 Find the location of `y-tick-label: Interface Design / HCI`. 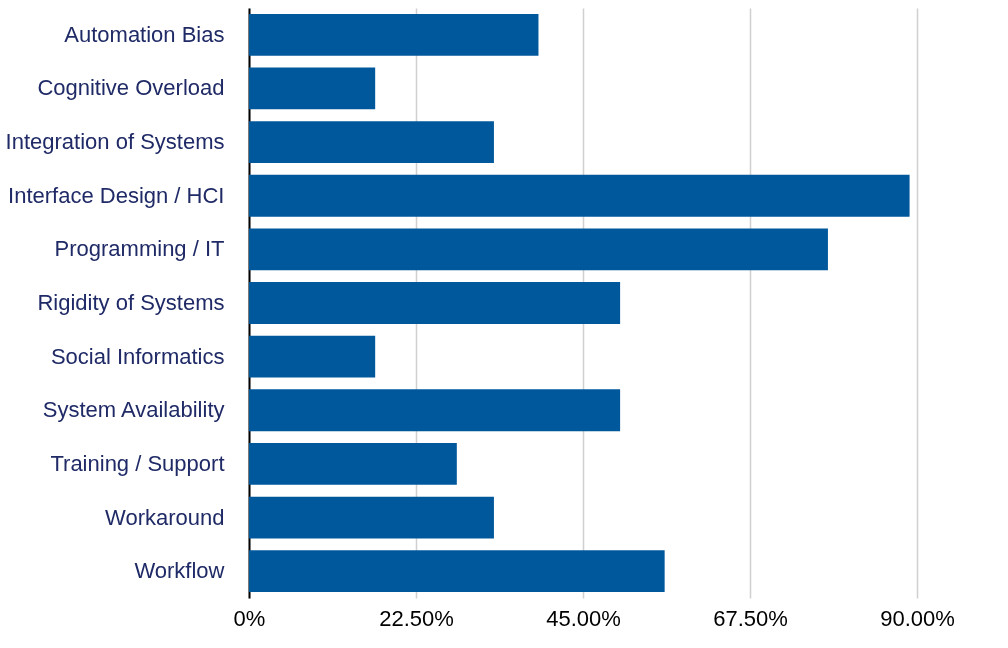

y-tick-label: Interface Design / HCI is located at coordinates (116, 195).